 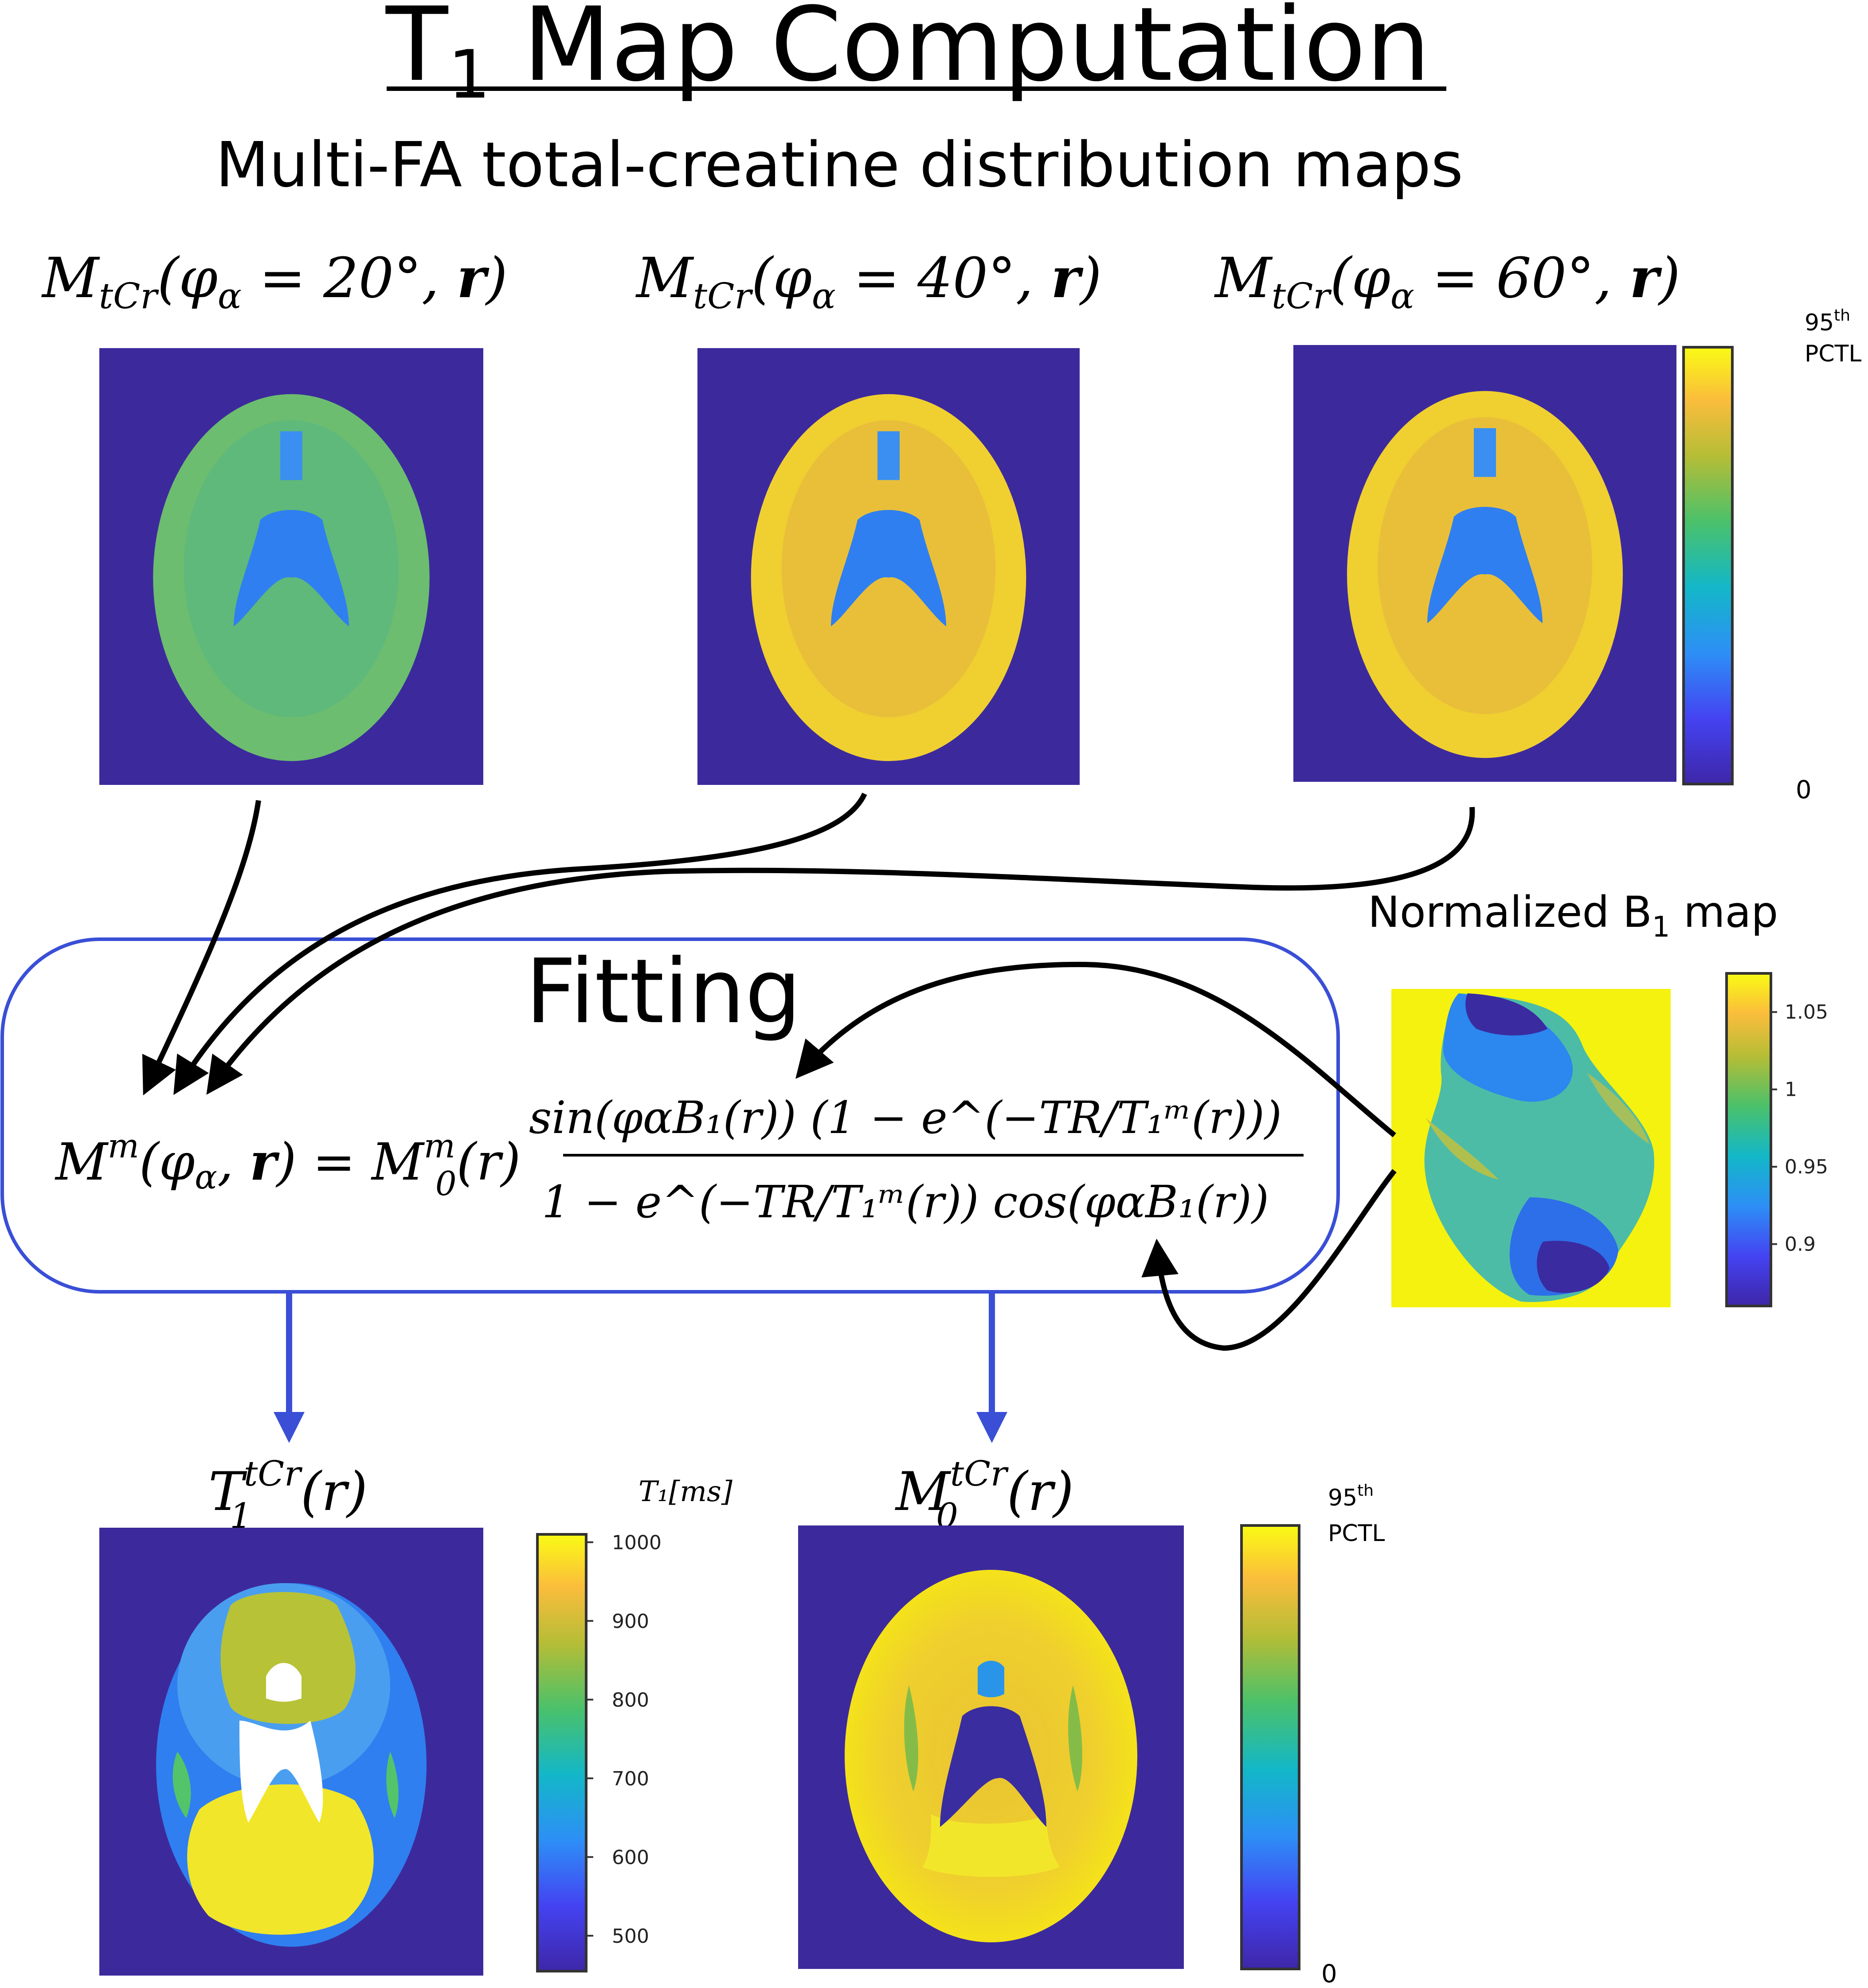 I want to click on input-map-1-label-eq: = 20°,, so click(x=349, y=278).